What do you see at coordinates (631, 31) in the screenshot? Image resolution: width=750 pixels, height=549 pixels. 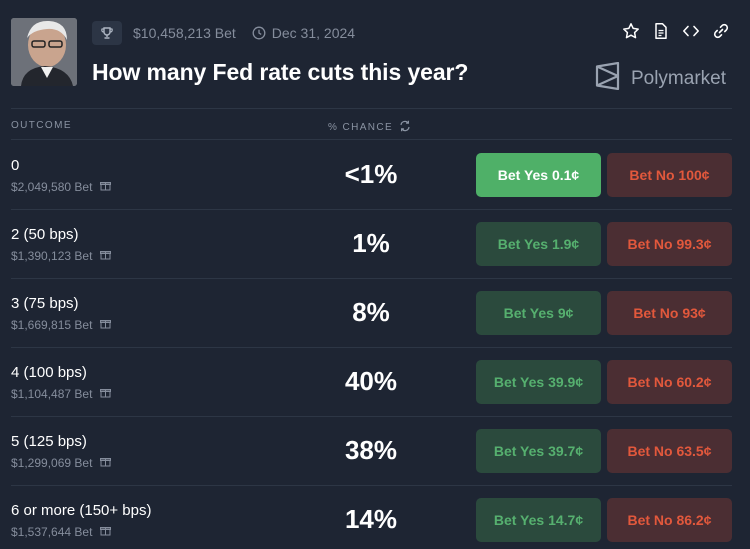 I see `star-icon` at bounding box center [631, 31].